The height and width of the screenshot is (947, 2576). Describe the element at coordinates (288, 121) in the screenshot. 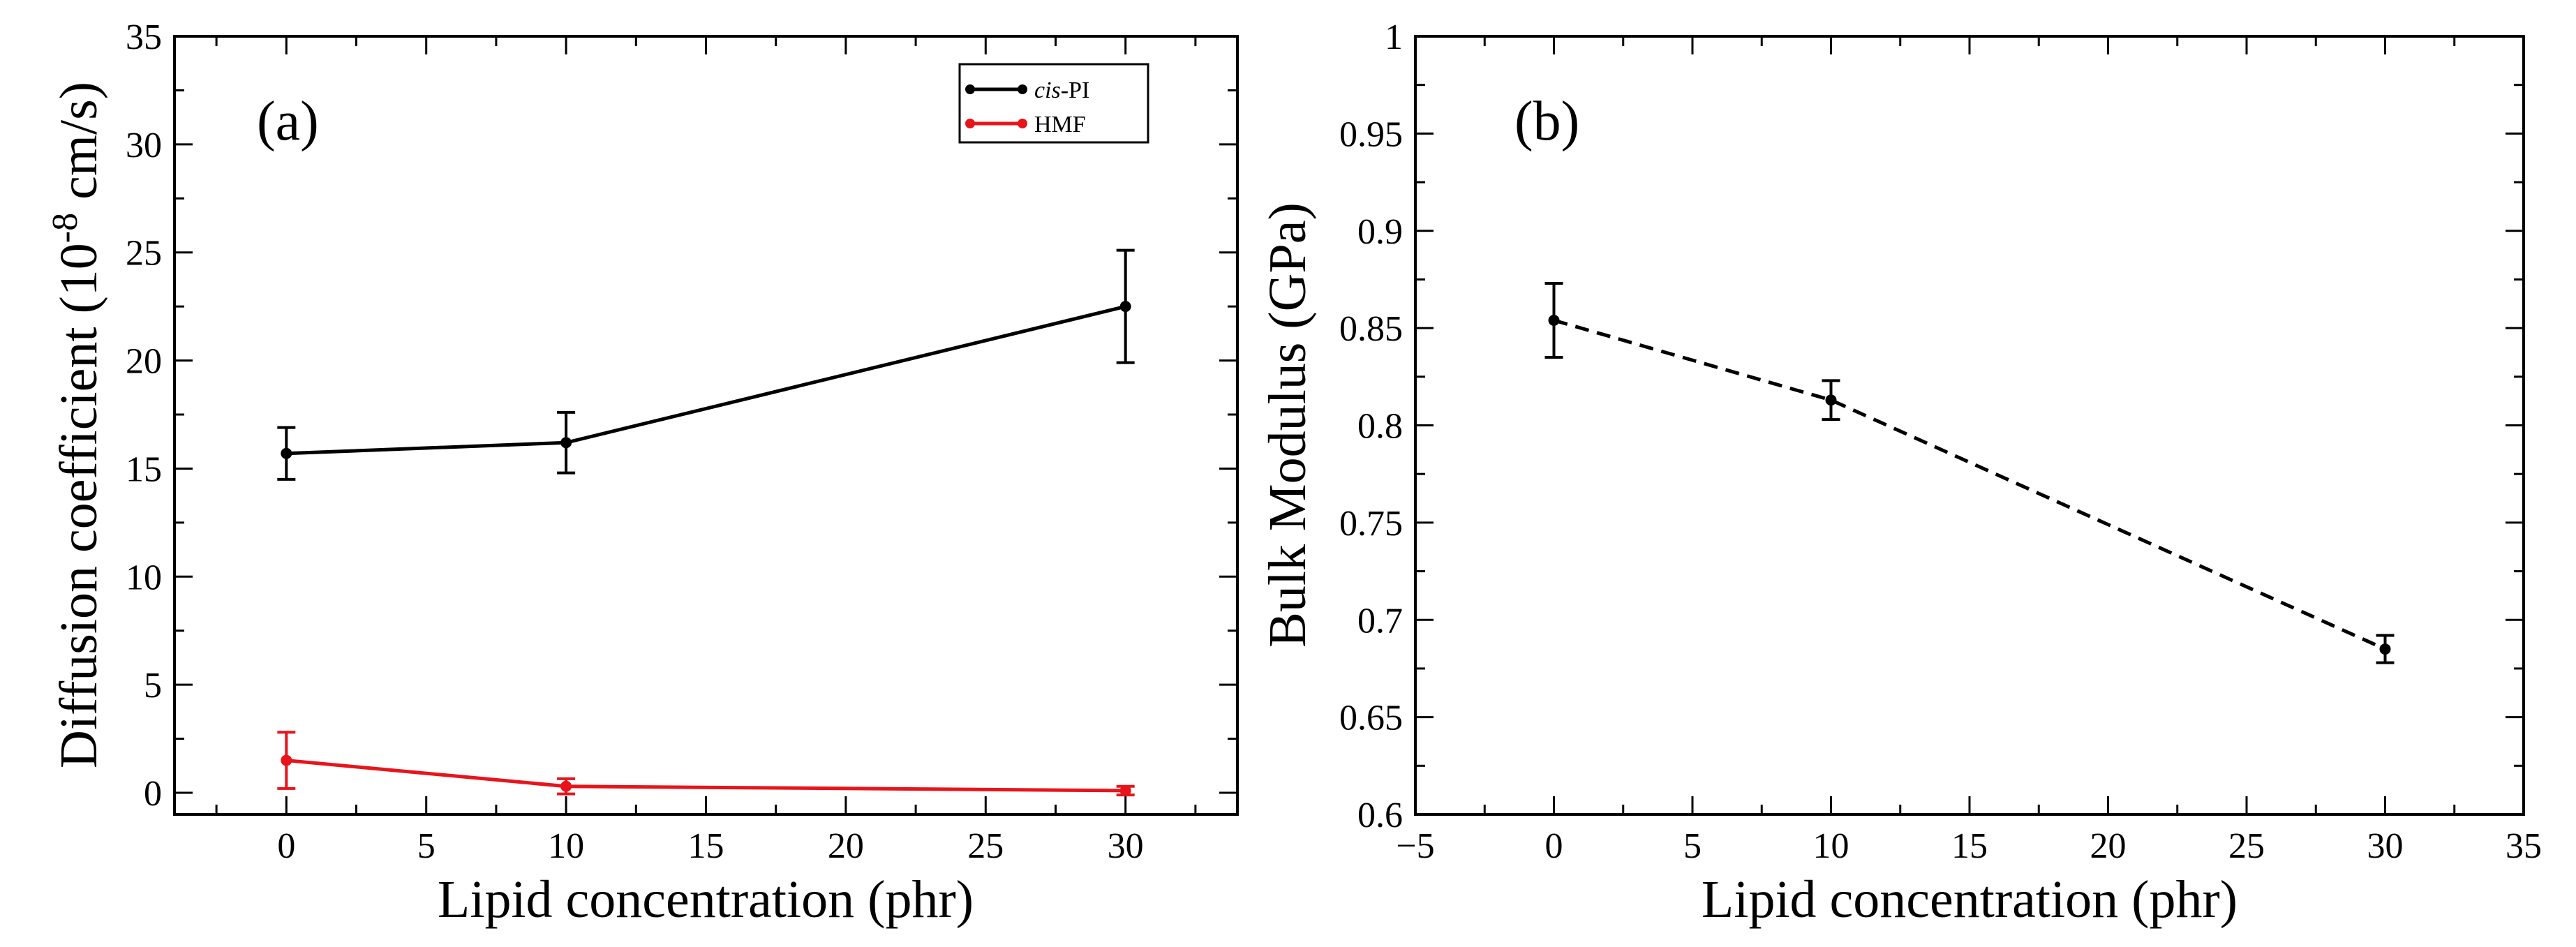

I see `panel-a-label: (a)` at that location.